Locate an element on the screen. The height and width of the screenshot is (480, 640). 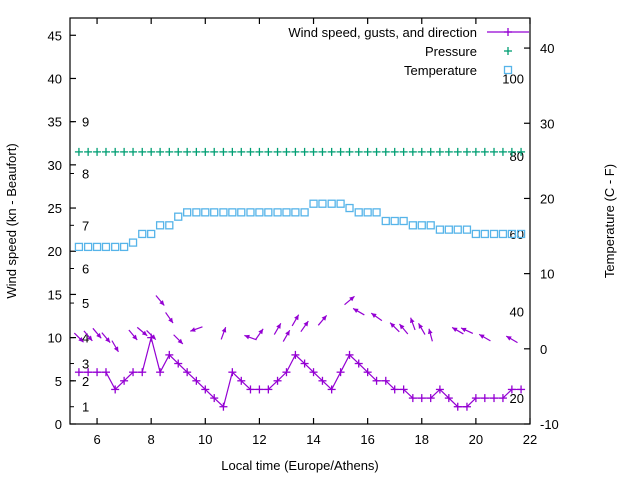
fahrenheit-label: 80 is located at coordinates (517, 156).